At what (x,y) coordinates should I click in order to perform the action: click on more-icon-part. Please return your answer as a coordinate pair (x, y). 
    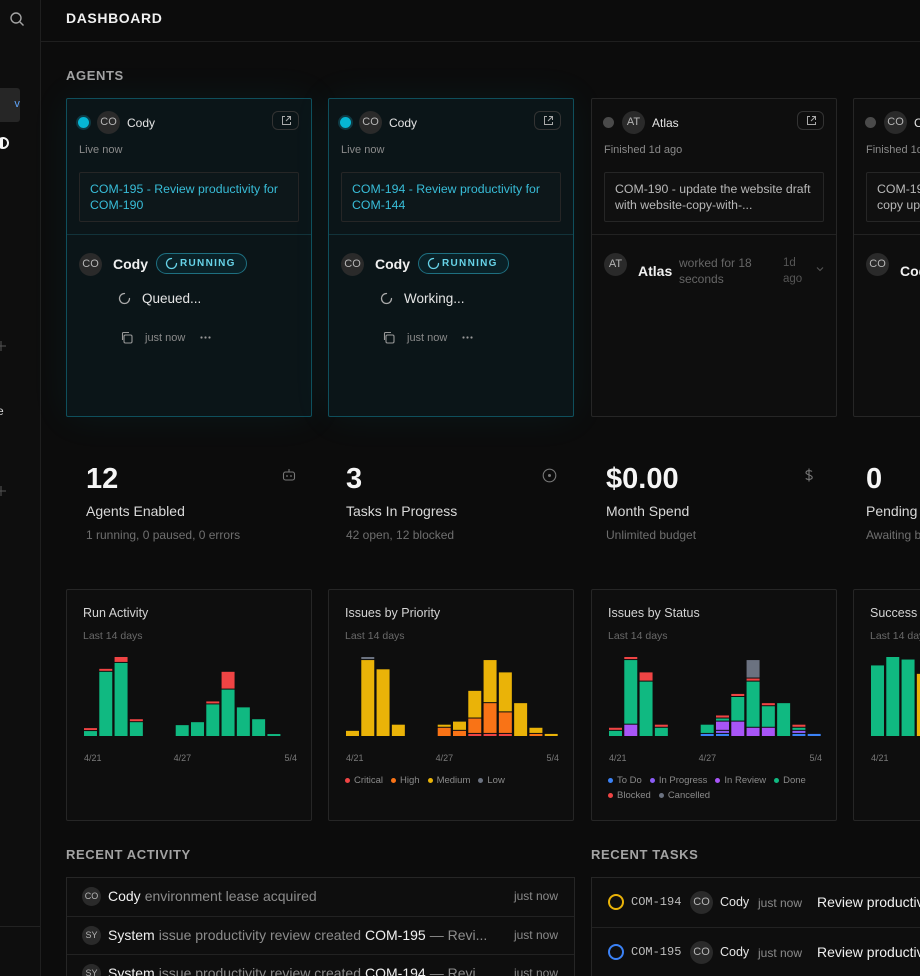
    Looking at the image, I should click on (467, 337).